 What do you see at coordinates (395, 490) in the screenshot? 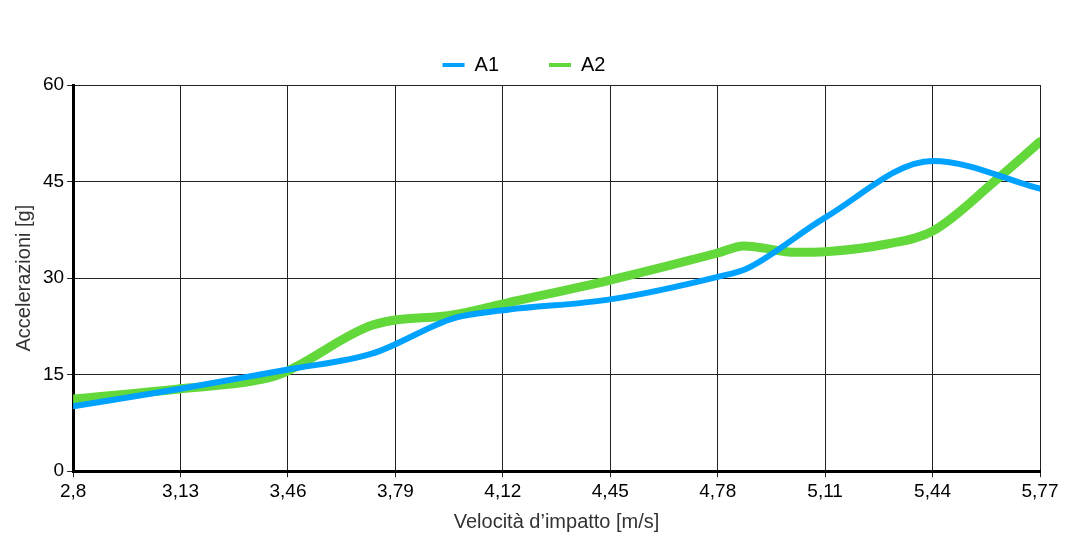
I see `x-tick-label: 3,79` at bounding box center [395, 490].